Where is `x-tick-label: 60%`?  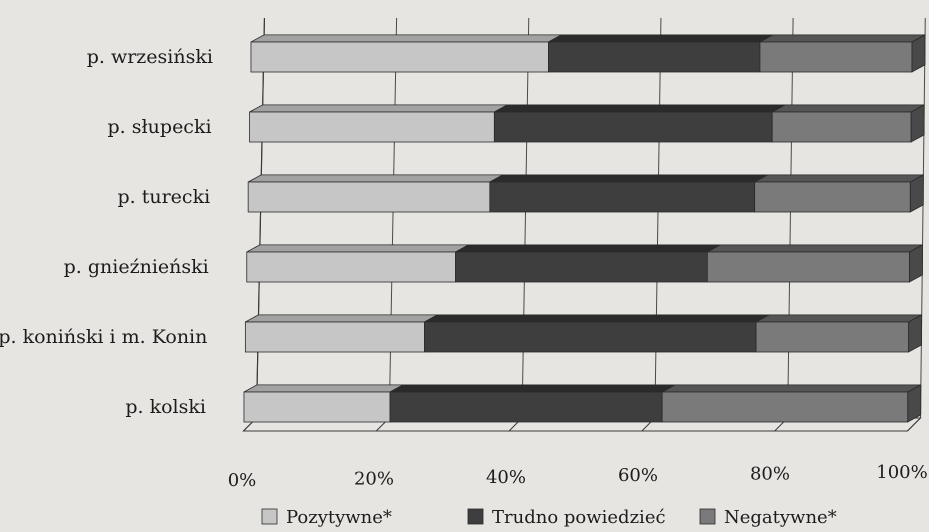
x-tick-label: 60% is located at coordinates (638, 475).